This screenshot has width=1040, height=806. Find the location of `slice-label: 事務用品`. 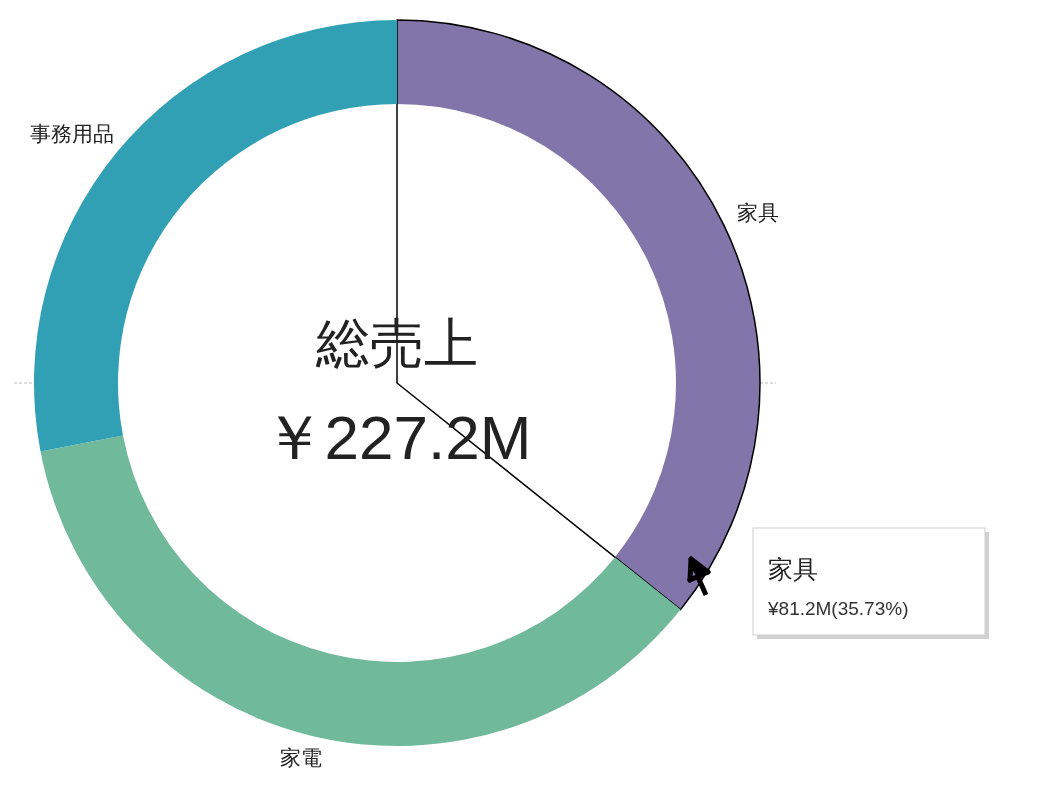

slice-label: 事務用品 is located at coordinates (71, 134).